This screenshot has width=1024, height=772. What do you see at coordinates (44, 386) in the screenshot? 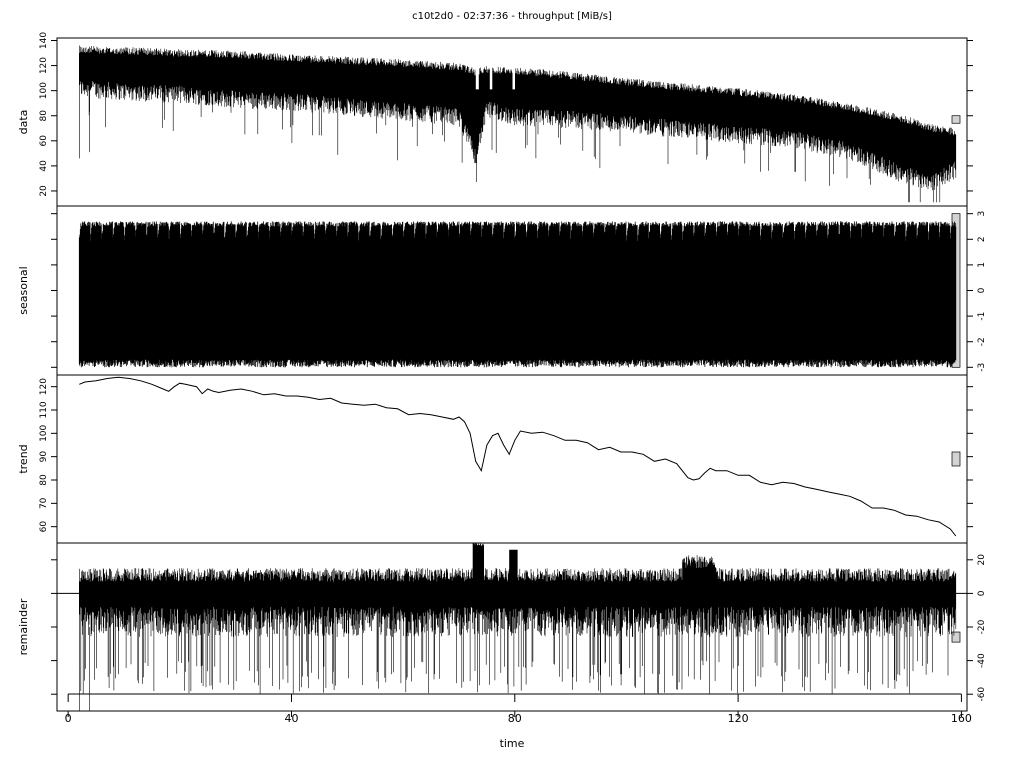
I see `y-tick-label-trend: 120` at bounding box center [44, 386].